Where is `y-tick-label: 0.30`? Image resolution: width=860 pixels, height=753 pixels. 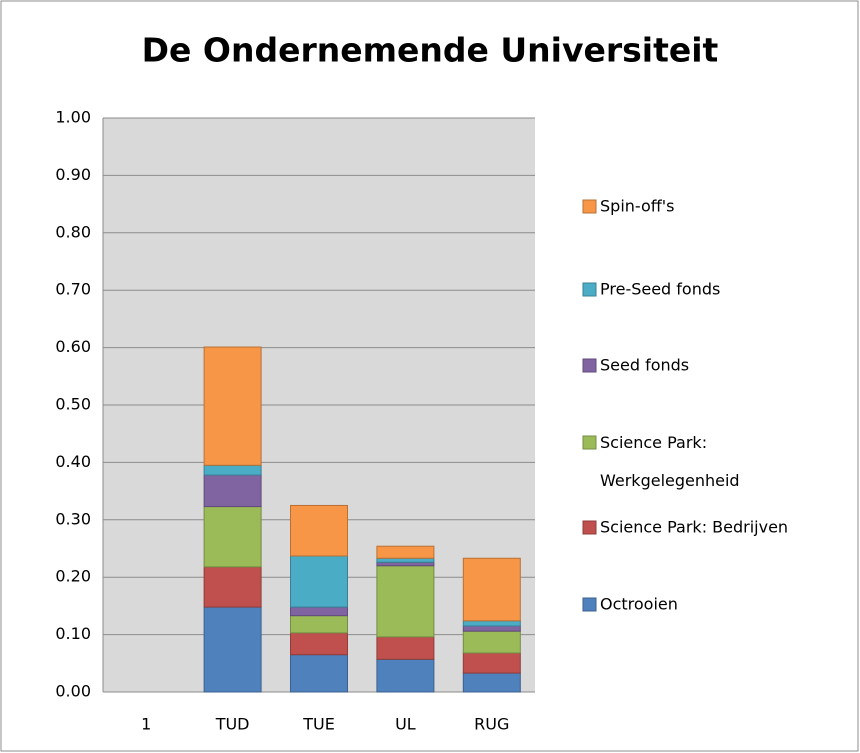
y-tick-label: 0.30 is located at coordinates (73, 518).